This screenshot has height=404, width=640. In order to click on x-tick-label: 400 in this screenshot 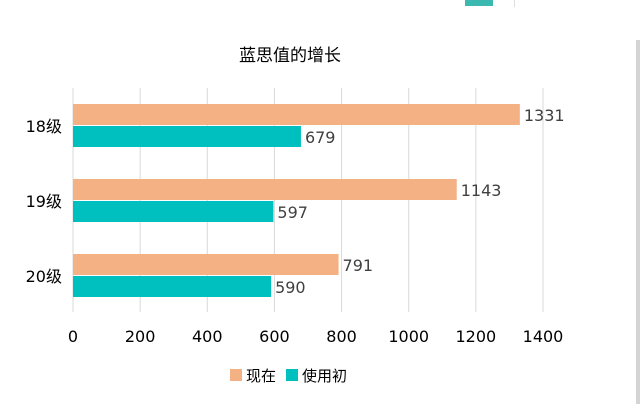, I will do `click(207, 336)`.